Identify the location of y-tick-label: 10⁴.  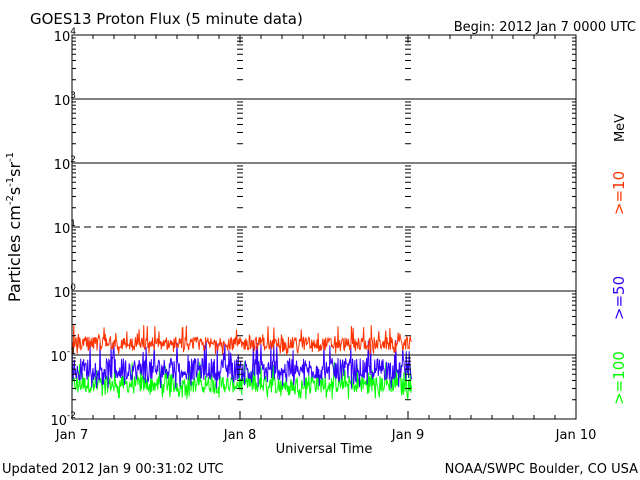
(65, 36).